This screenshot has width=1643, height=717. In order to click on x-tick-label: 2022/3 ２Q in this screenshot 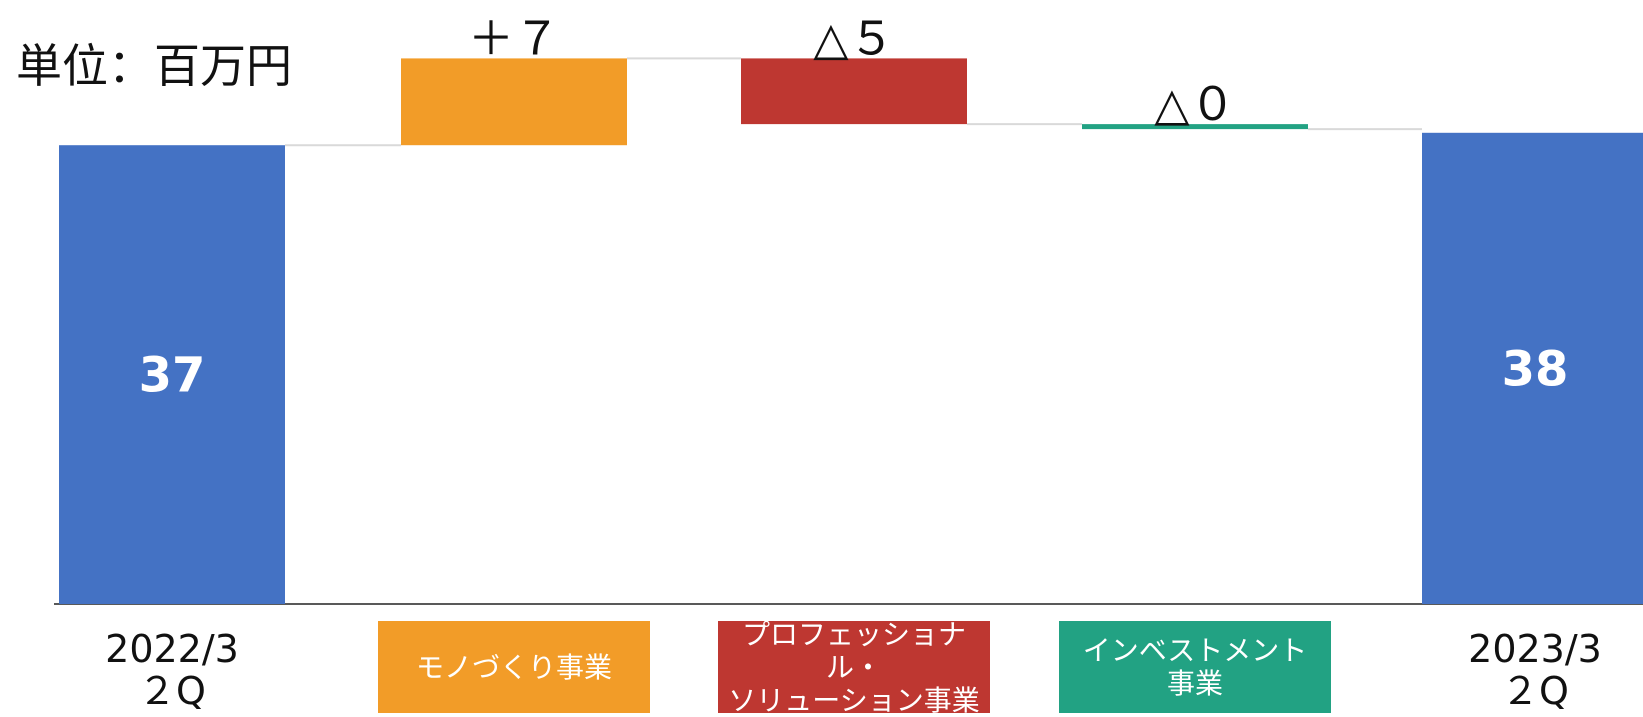, I will do `click(172, 670)`.